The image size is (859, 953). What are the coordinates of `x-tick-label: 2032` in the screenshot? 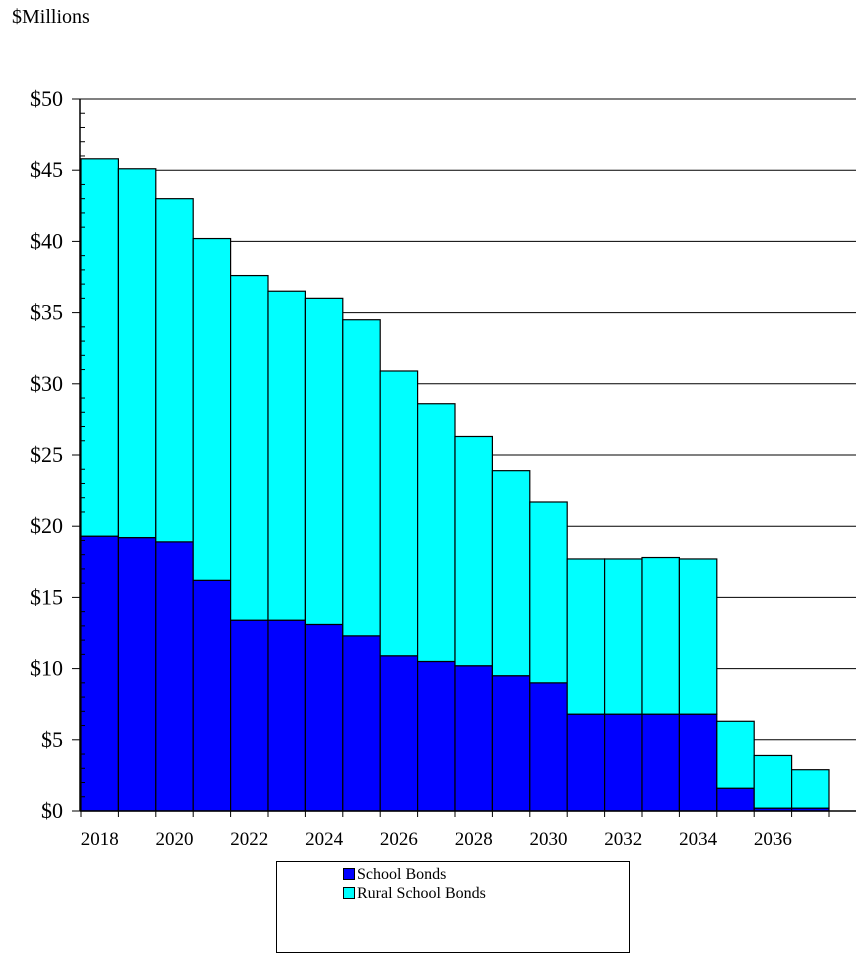 It's located at (623, 839).